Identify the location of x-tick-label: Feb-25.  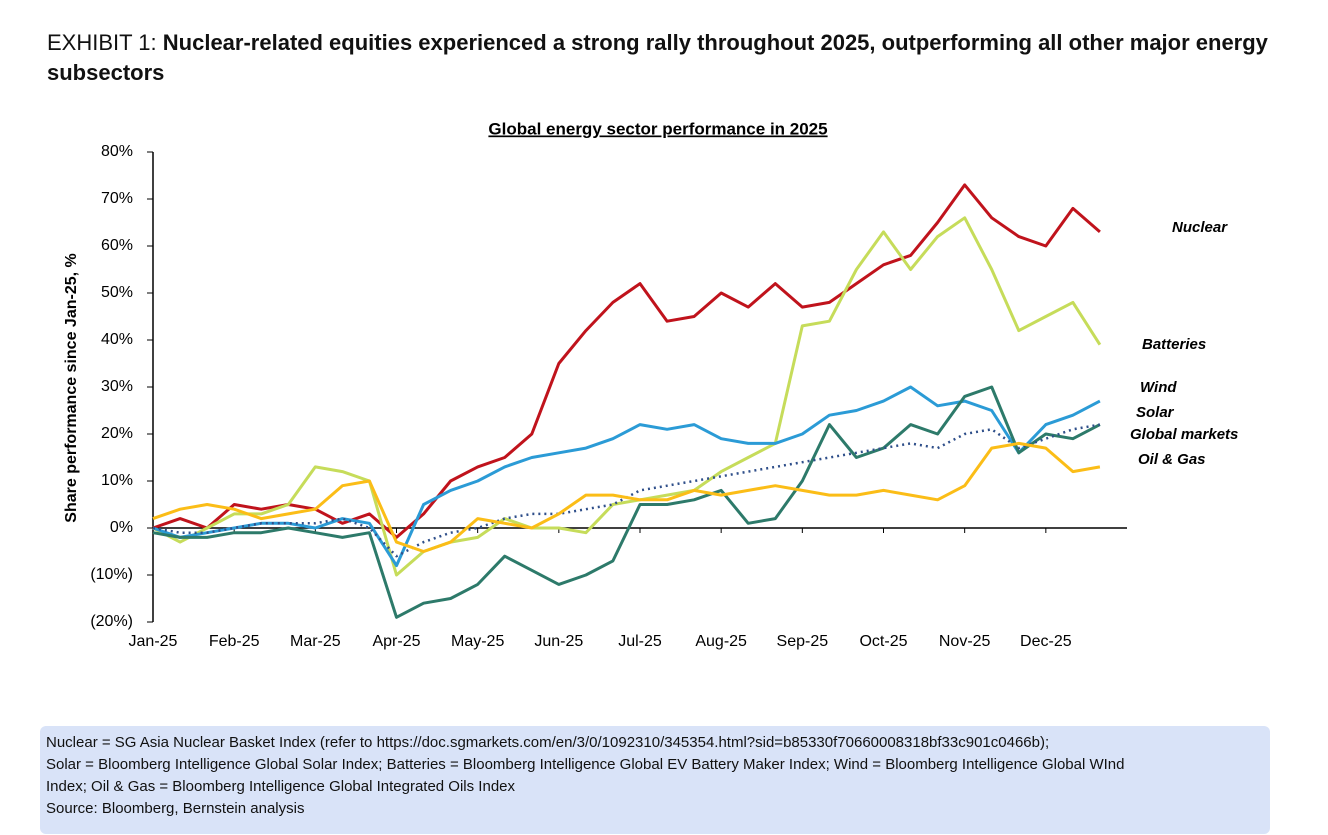
(234, 641).